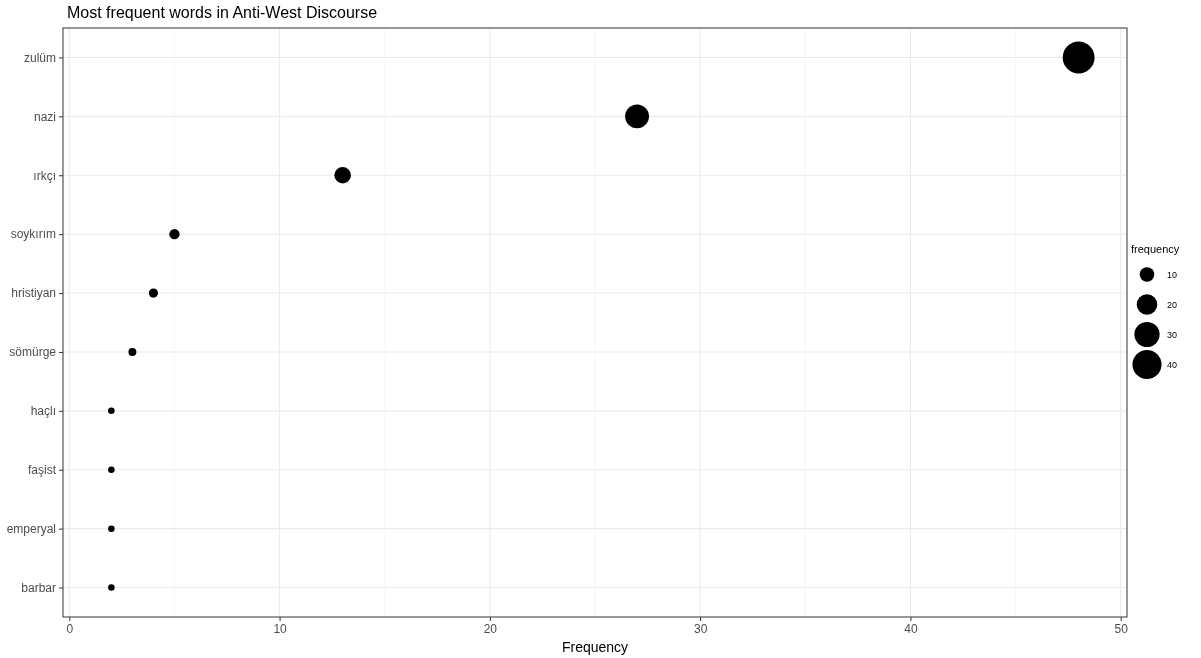  Describe the element at coordinates (44, 175) in the screenshot. I see `y-tick-label: ırkçı` at that location.